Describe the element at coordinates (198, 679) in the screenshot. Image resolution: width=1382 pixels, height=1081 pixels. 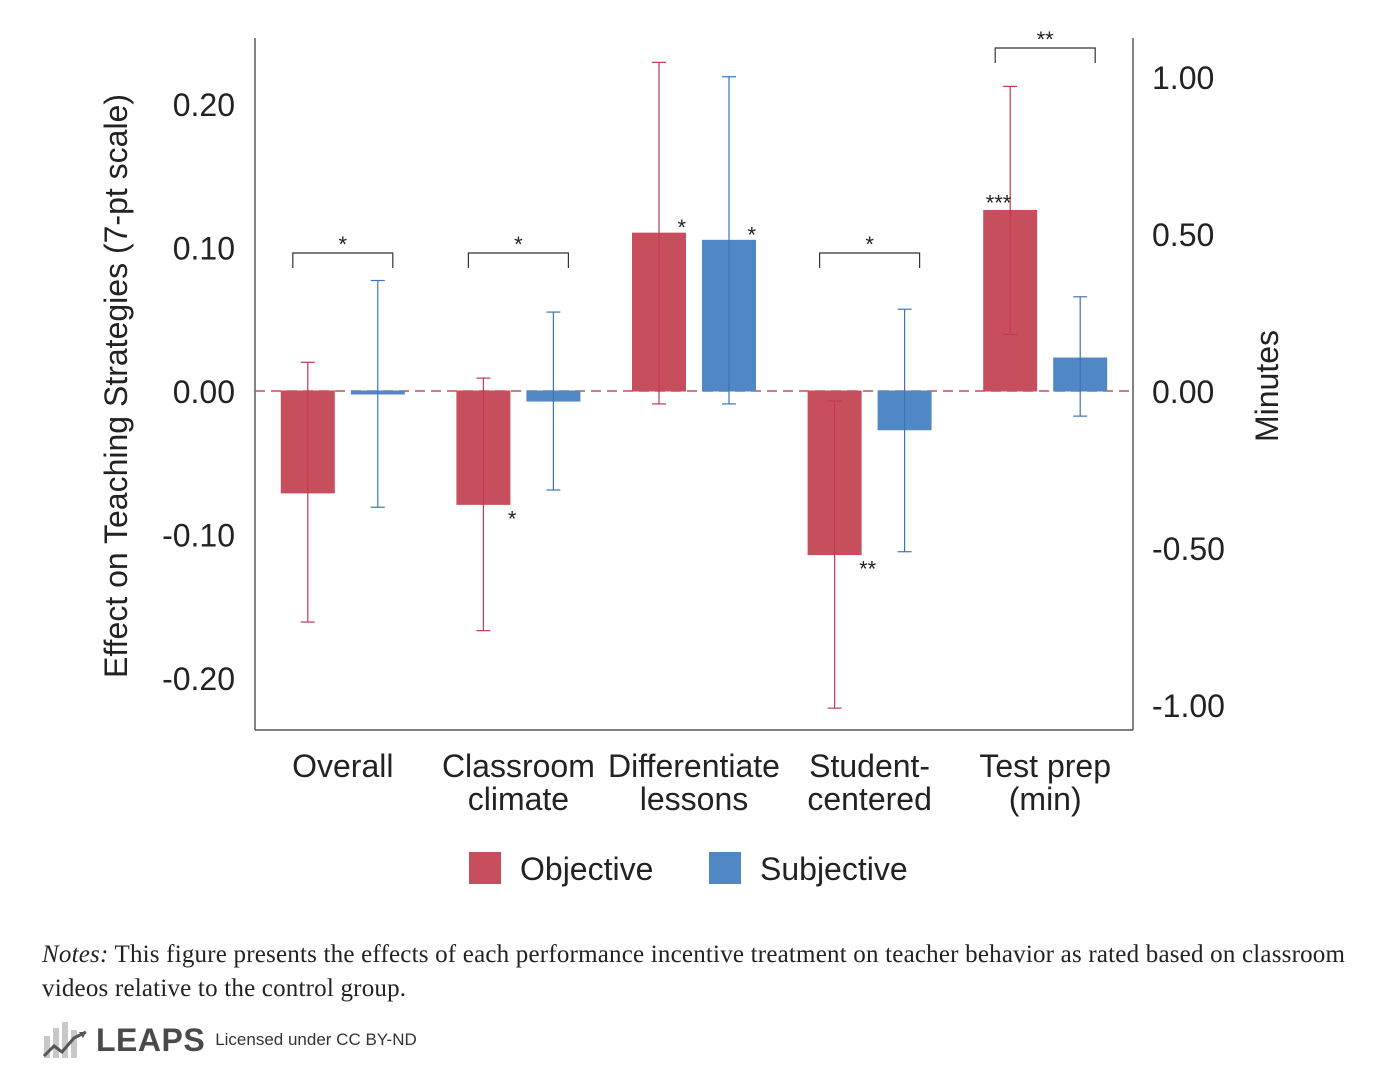
I see `y-tick-label: -0.20` at that location.